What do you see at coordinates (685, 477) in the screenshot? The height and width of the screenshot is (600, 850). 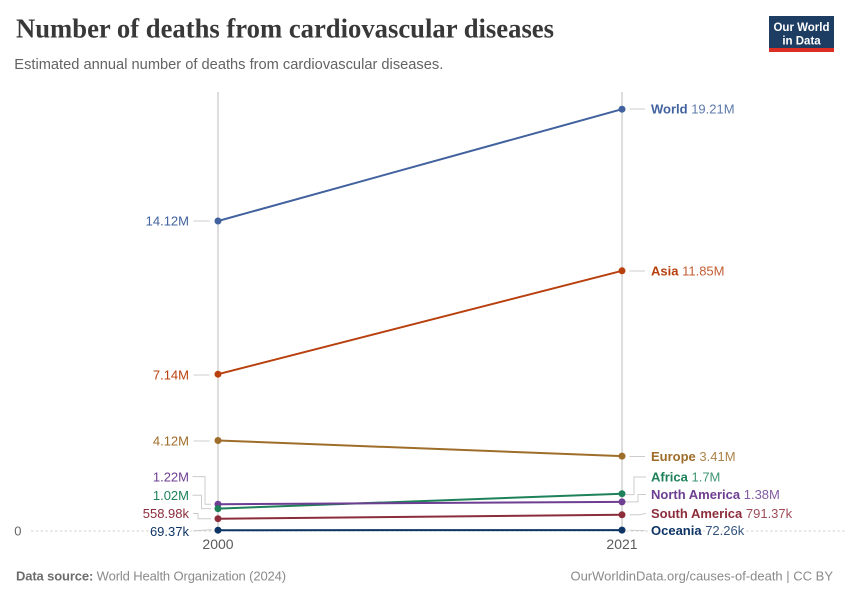 I see `svg-text: Africa 1.7M` at bounding box center [685, 477].